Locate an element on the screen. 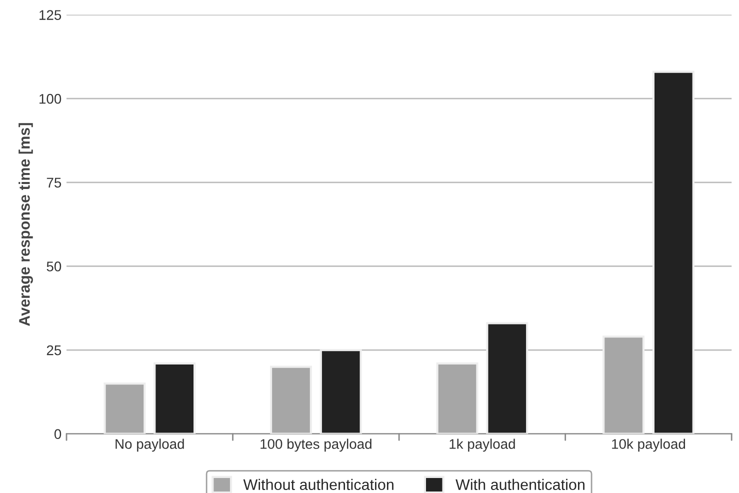  y-tick-label: 75 is located at coordinates (54, 183).